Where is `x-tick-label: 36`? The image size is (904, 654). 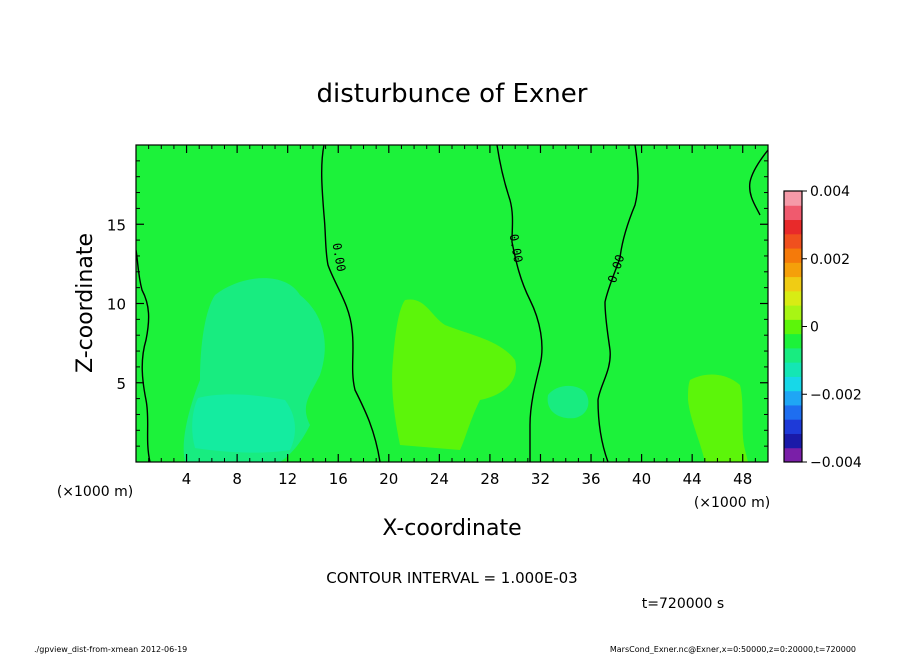
x-tick-label: 36 is located at coordinates (590, 479).